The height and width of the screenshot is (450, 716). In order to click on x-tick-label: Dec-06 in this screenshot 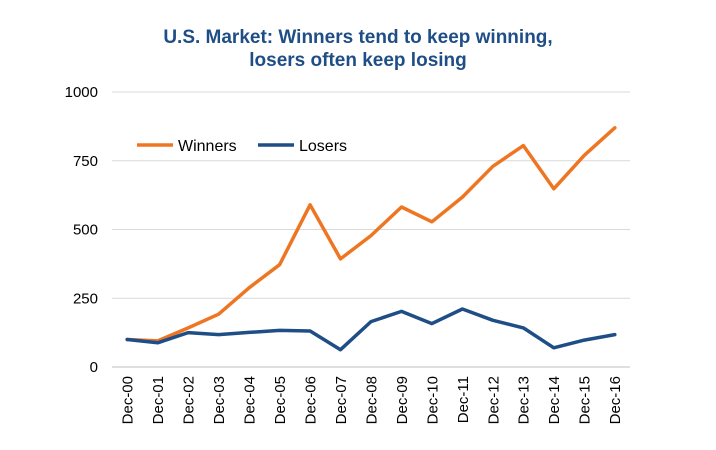, I will do `click(310, 400)`.